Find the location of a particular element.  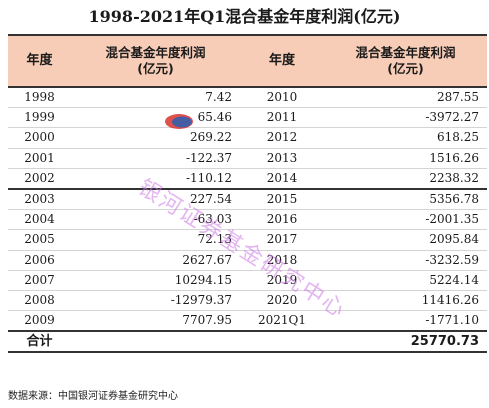

profit-cell: 7707.95 is located at coordinates (155, 321).